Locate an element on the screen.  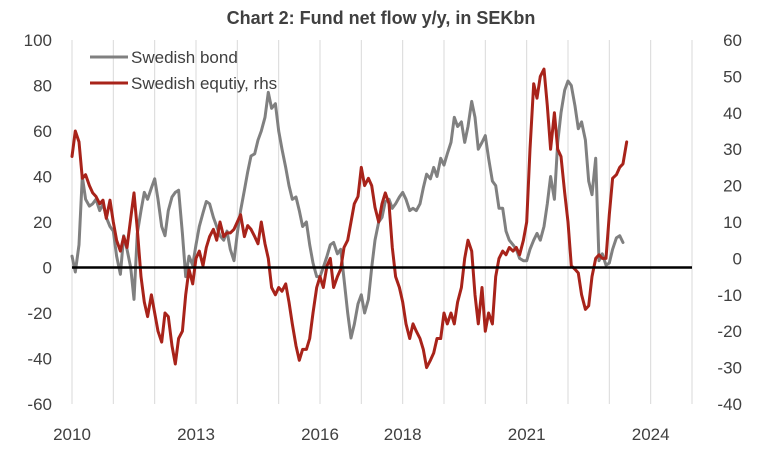
right-tick-label: 20 is located at coordinates (732, 186).